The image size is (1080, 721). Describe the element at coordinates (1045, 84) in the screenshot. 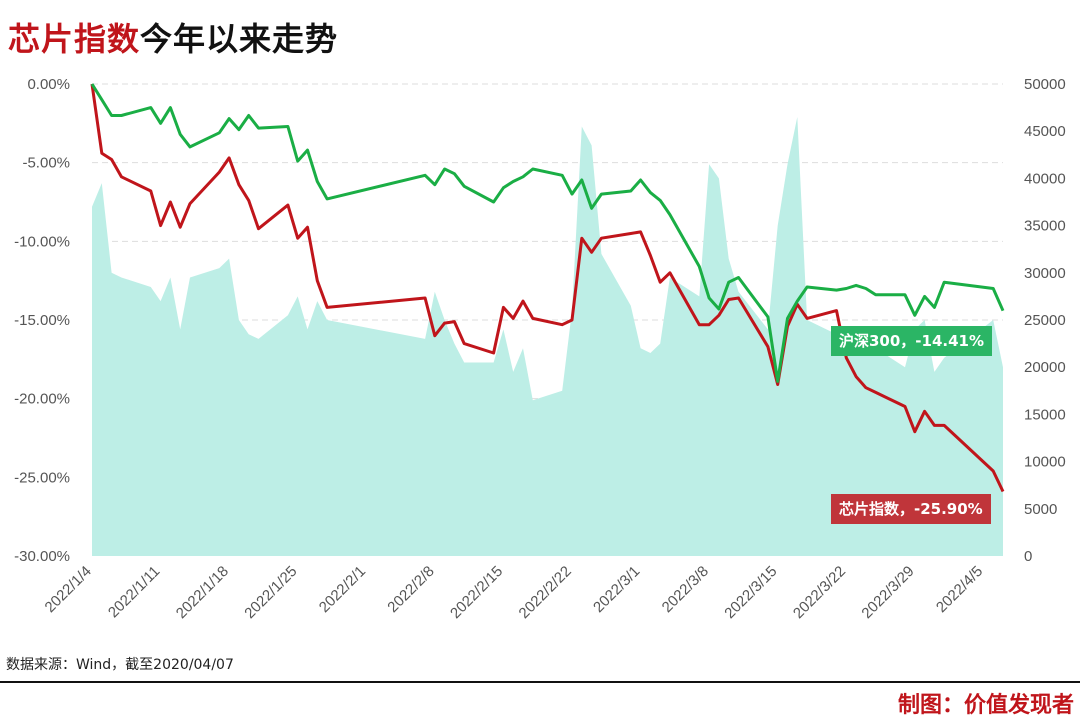

I see `right-tick-label: 50000` at that location.